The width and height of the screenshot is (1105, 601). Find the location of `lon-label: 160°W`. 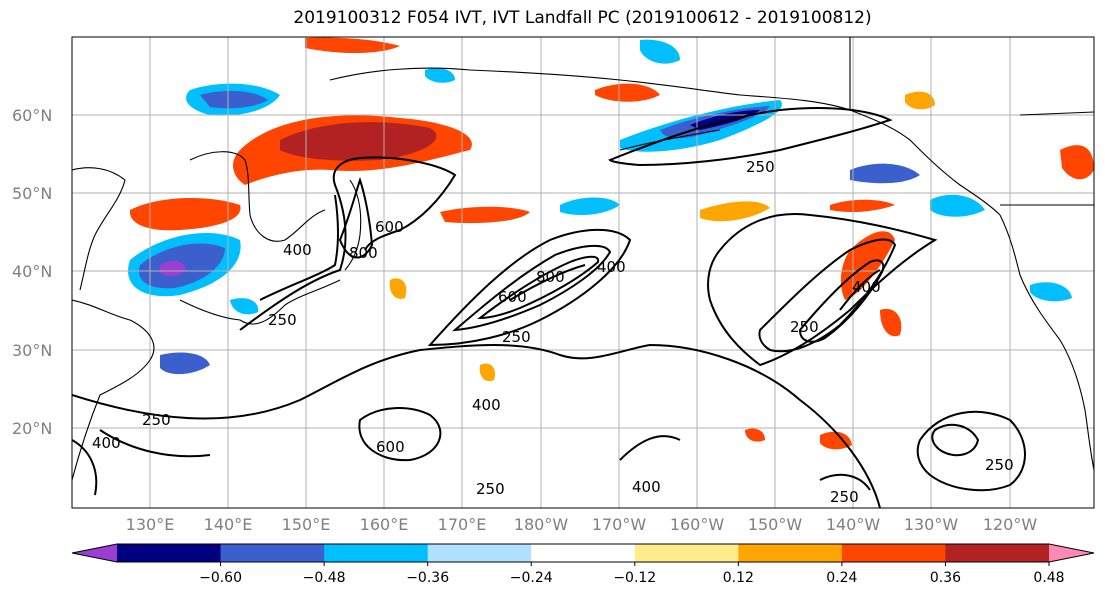

lon-label: 160°W is located at coordinates (697, 524).